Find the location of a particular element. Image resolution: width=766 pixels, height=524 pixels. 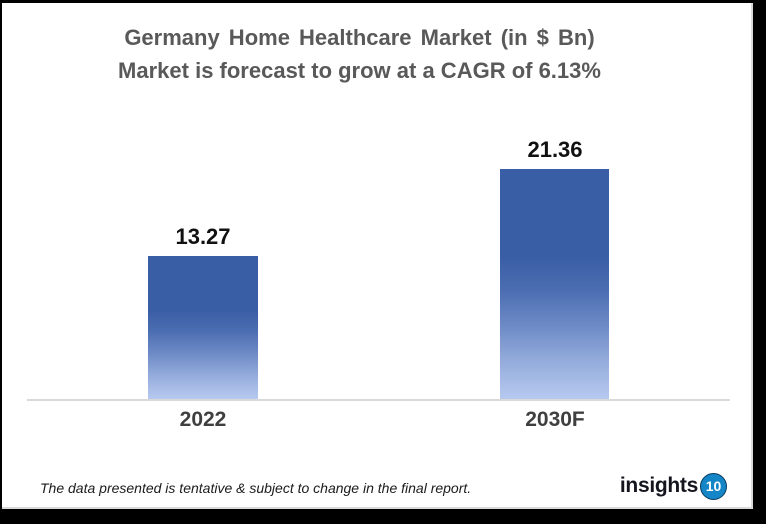

data-label-2022: 13.27 is located at coordinates (203, 236).